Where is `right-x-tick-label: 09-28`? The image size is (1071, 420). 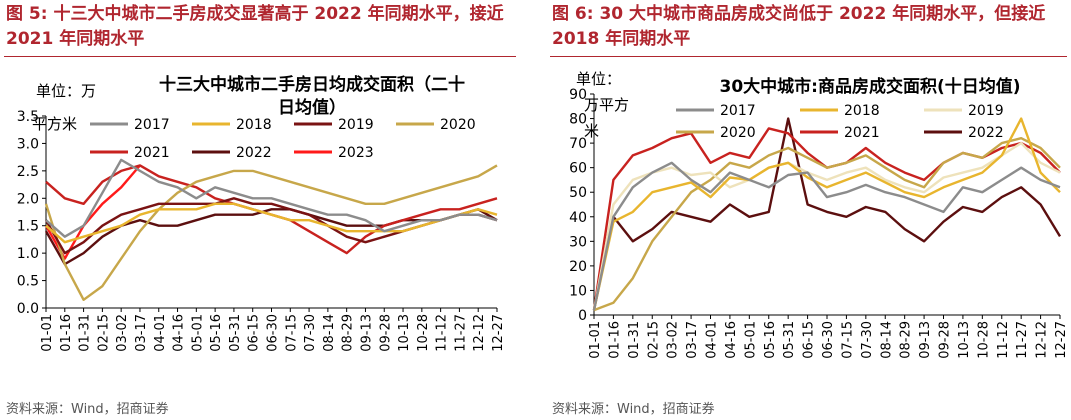
right-x-tick-label: 09-28 is located at coordinates (945, 340).